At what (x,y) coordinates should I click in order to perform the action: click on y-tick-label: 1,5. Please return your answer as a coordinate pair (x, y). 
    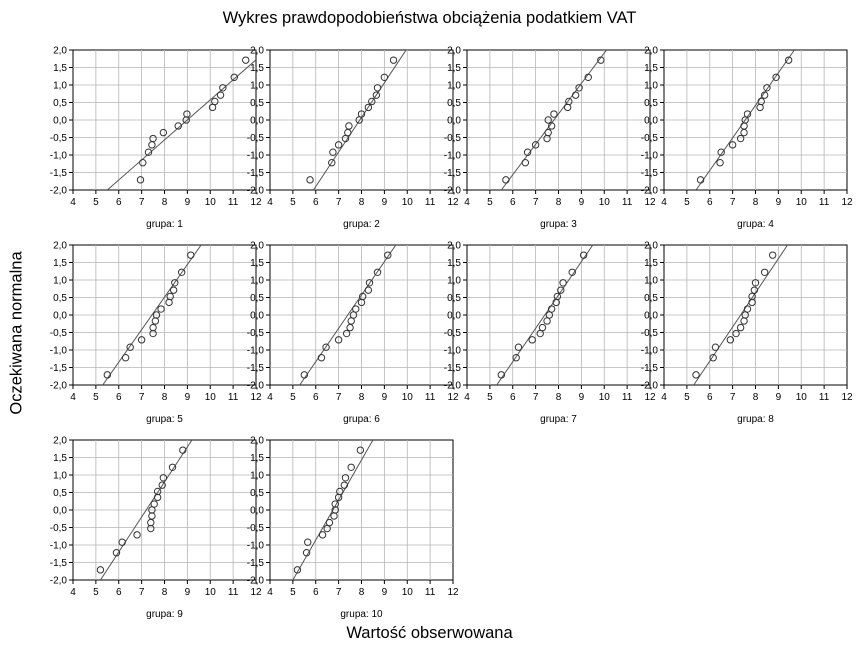
    Looking at the image, I should click on (454, 68).